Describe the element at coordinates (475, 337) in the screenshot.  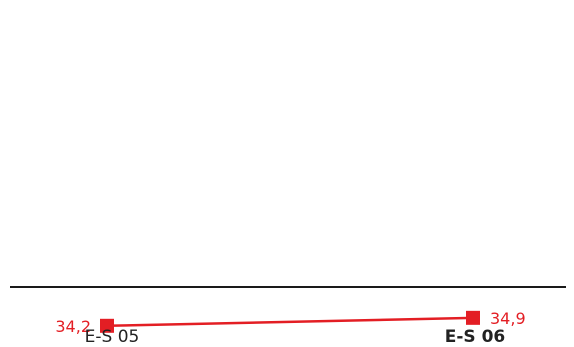
I see `x-tick-label: E-S 06` at that location.